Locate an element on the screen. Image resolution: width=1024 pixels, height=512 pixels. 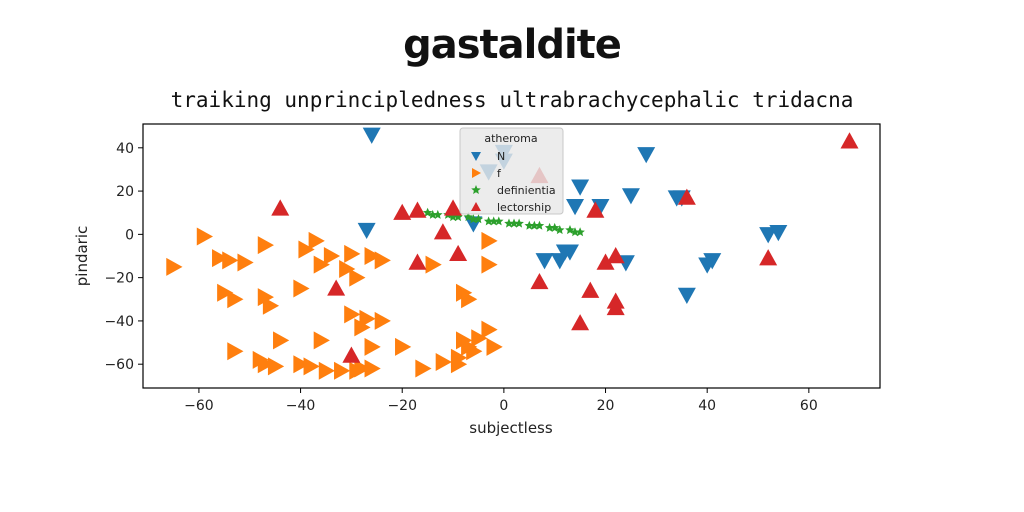
x-tick-label: 20 is located at coordinates (606, 406).